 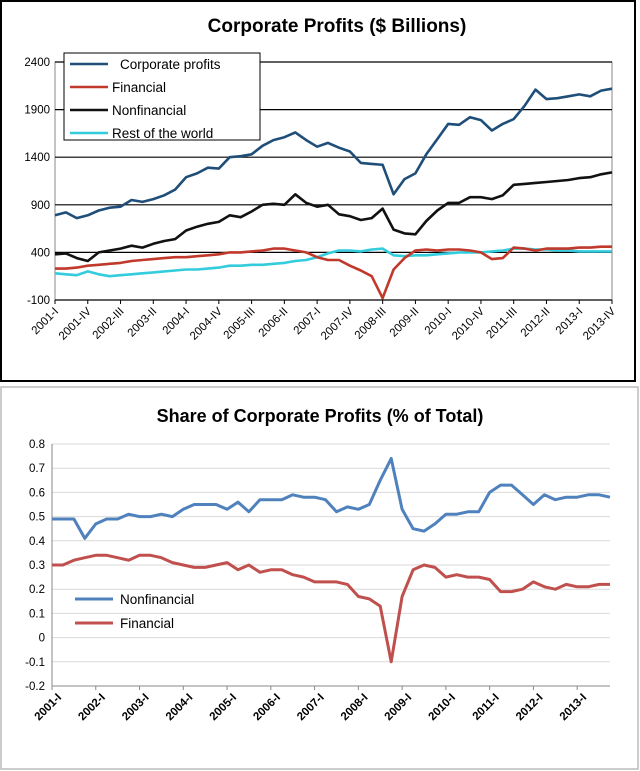 I want to click on y-tick-label: -0.1, so click(x=35, y=663).